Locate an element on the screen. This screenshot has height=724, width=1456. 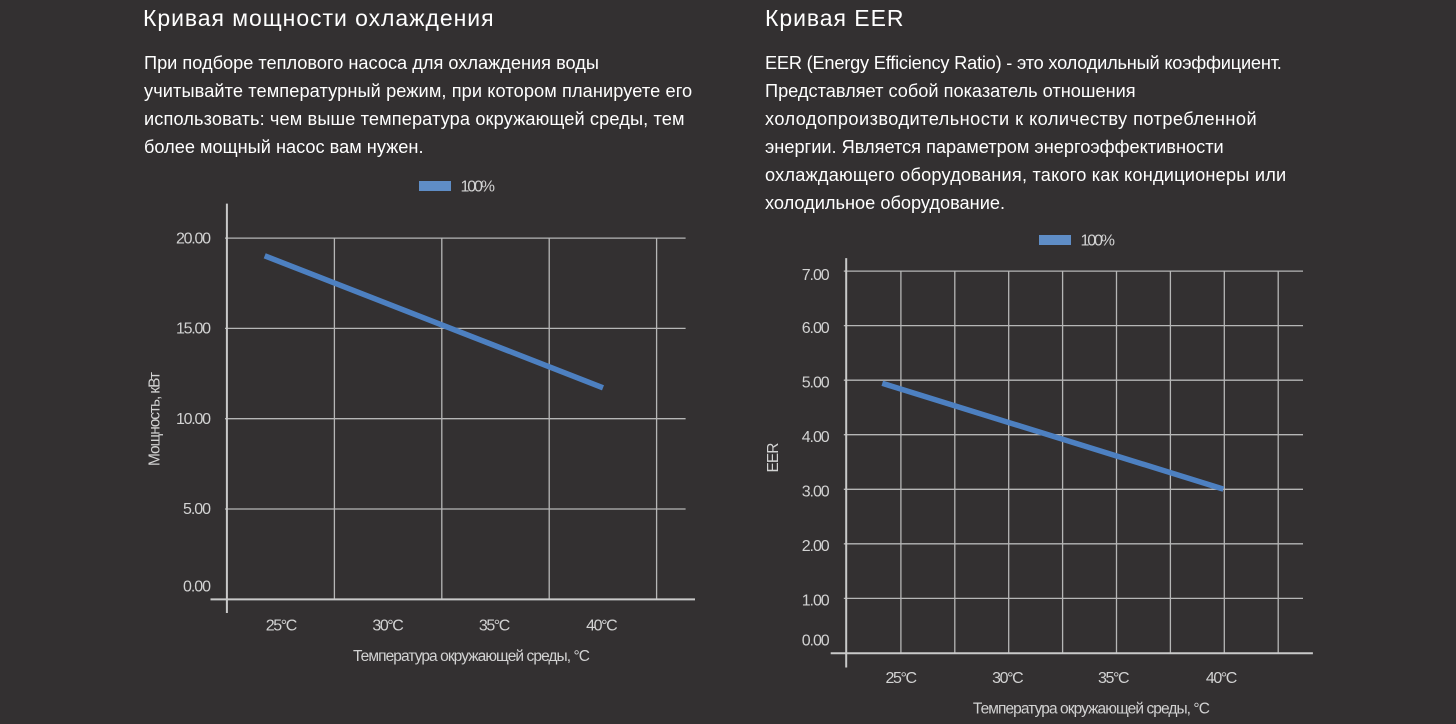
svg-text: 6.00 is located at coordinates (816, 328).